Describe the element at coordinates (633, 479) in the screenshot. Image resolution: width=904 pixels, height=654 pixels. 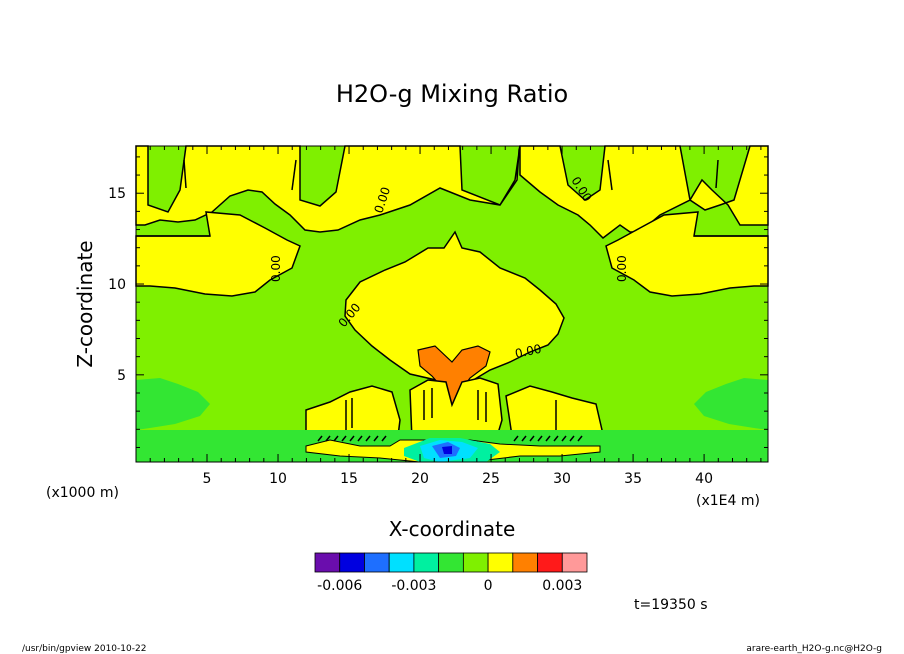
I see `x-tick-label: 35` at that location.